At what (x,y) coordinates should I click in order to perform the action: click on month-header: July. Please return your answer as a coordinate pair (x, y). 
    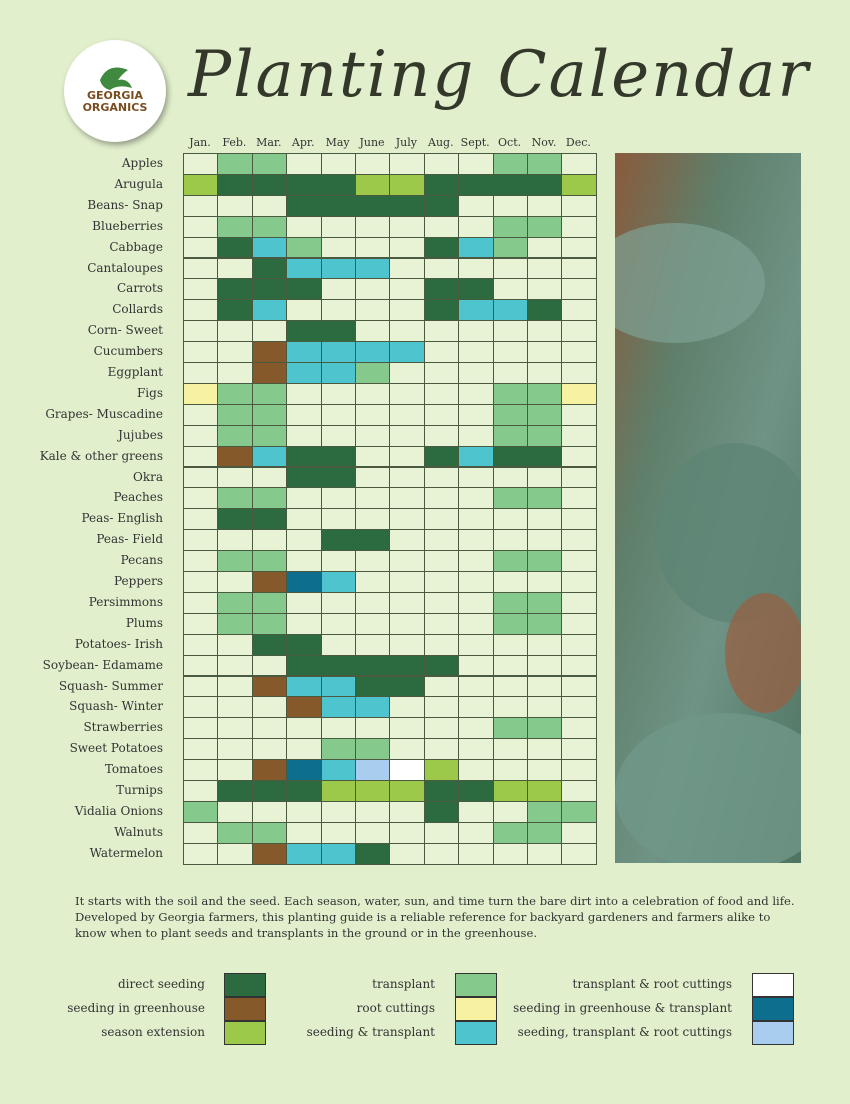
    Looking at the image, I should click on (406, 142).